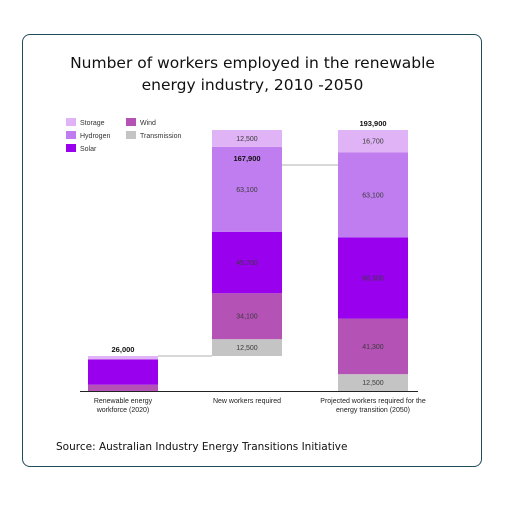  What do you see at coordinates (373, 401) in the screenshot?
I see `category-label-2-0: Projected workers required for the` at bounding box center [373, 401].